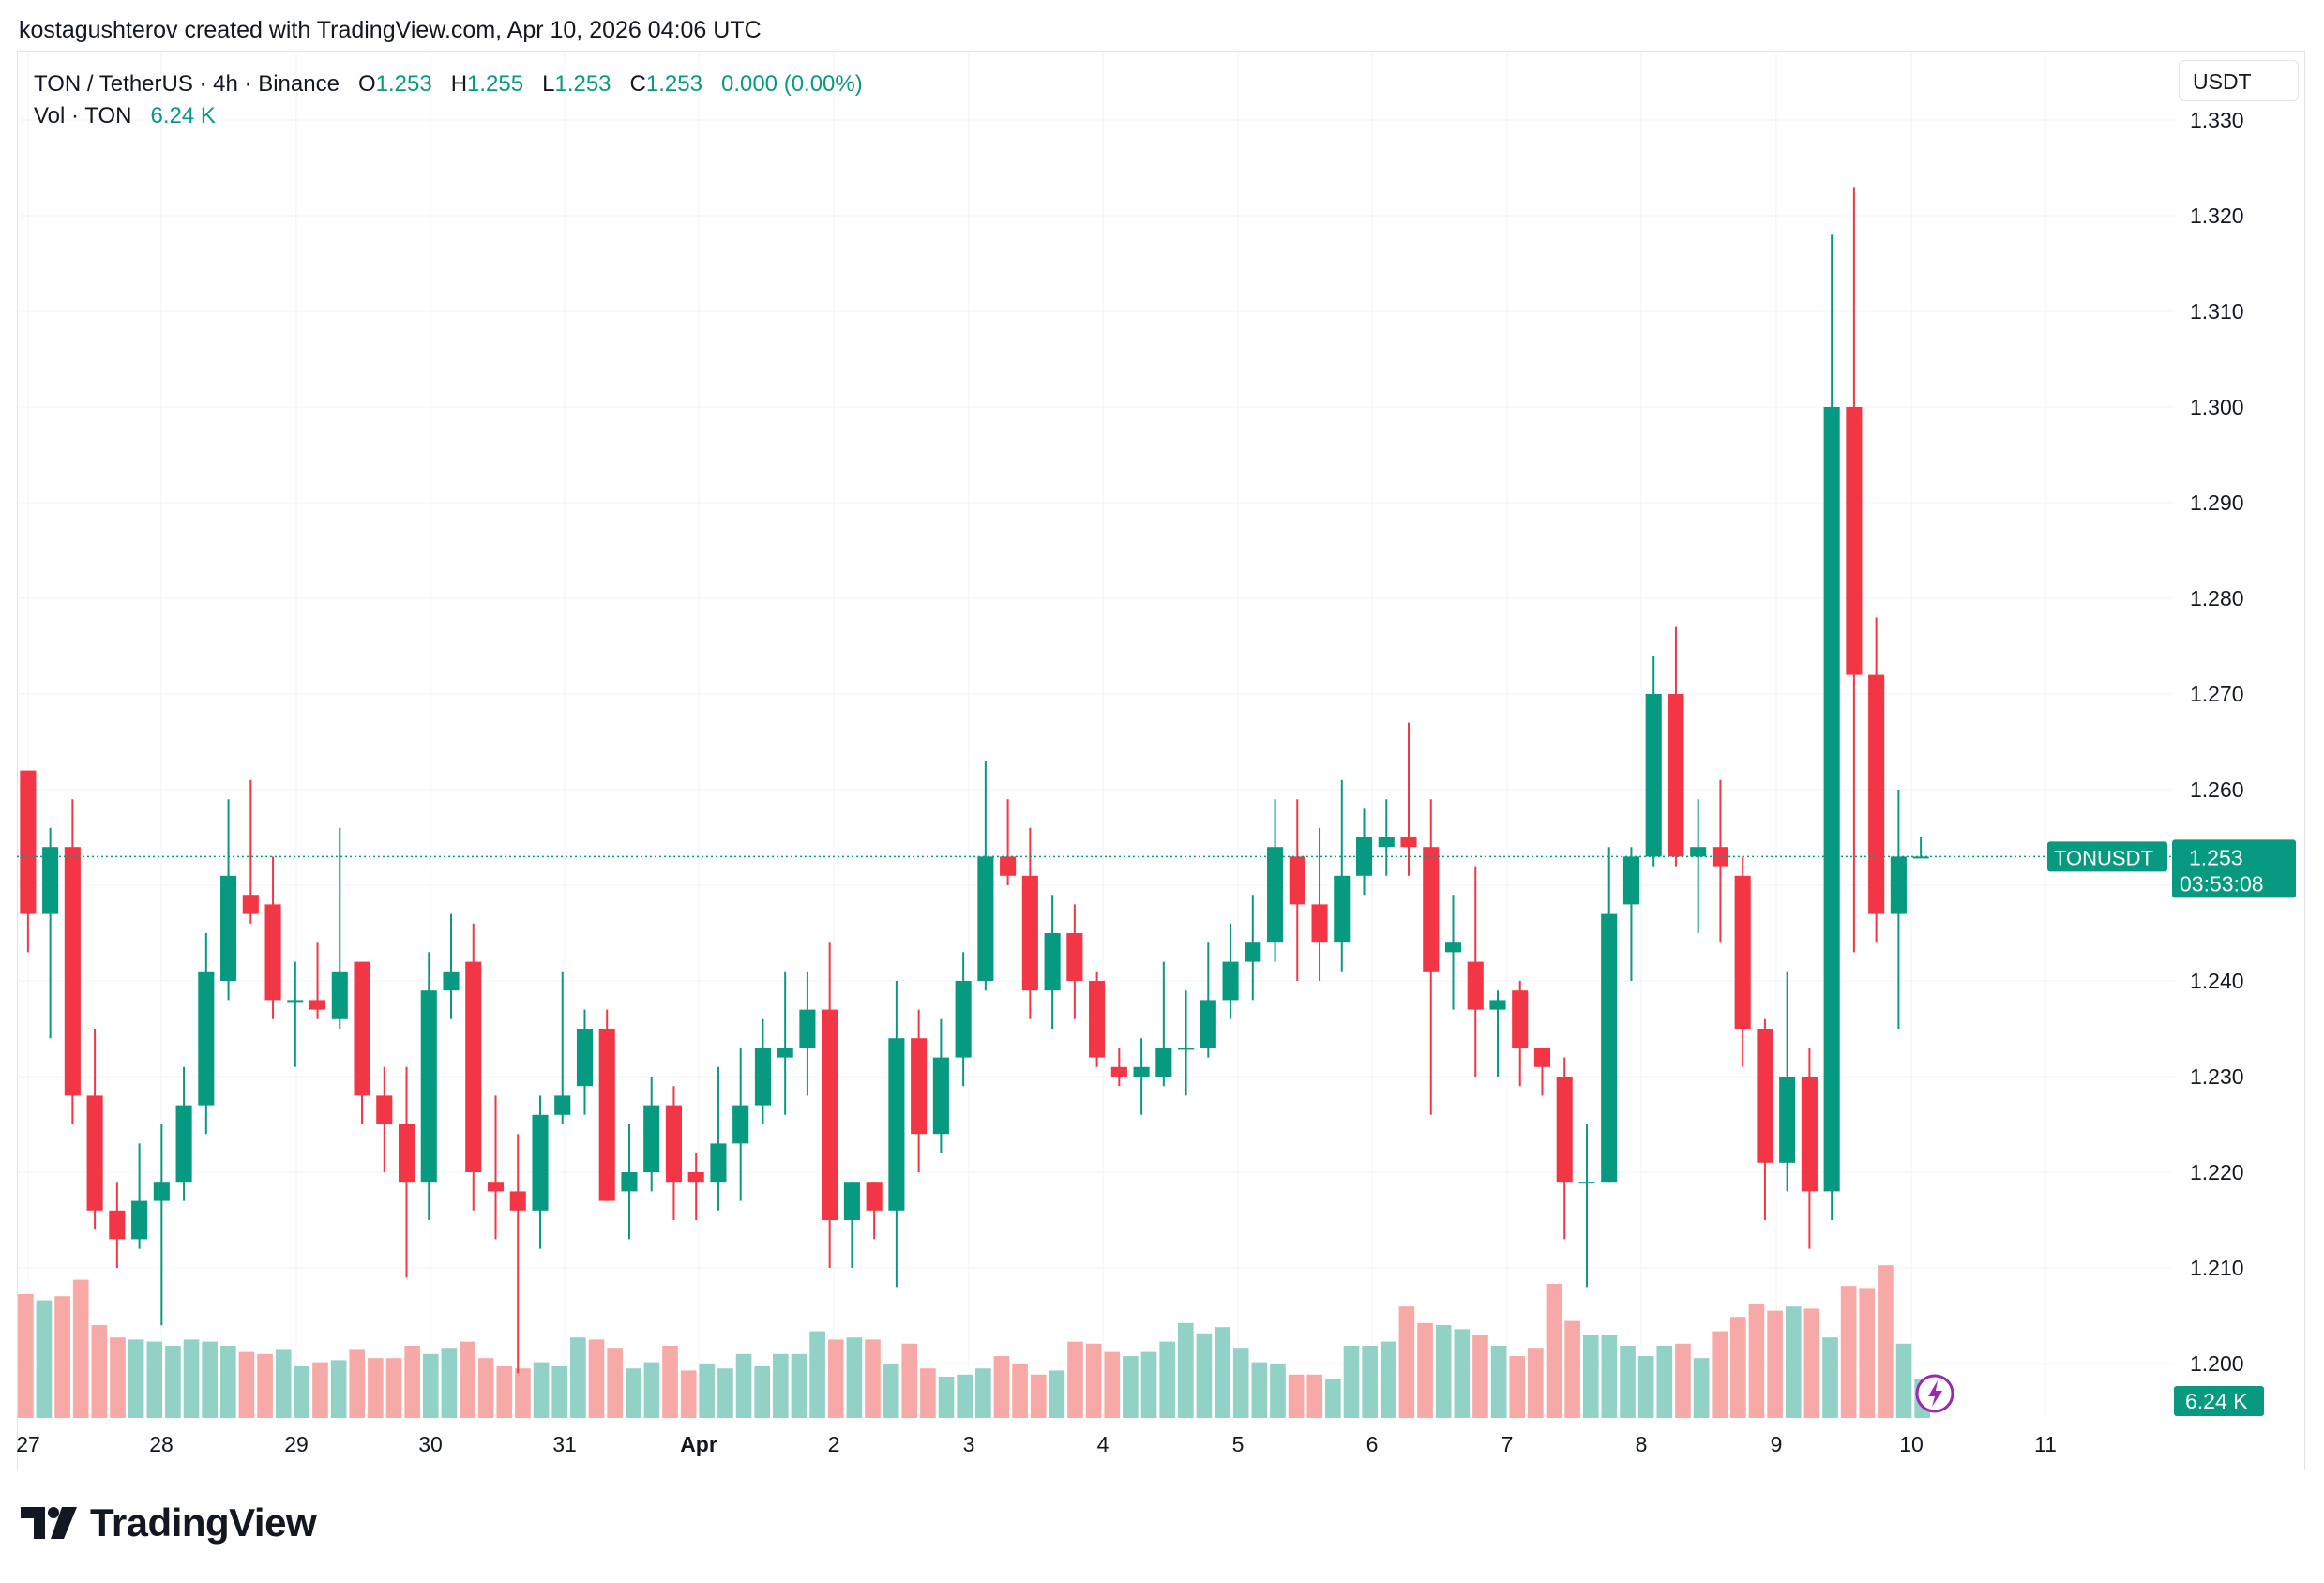  I want to click on close-label: C, so click(637, 84).